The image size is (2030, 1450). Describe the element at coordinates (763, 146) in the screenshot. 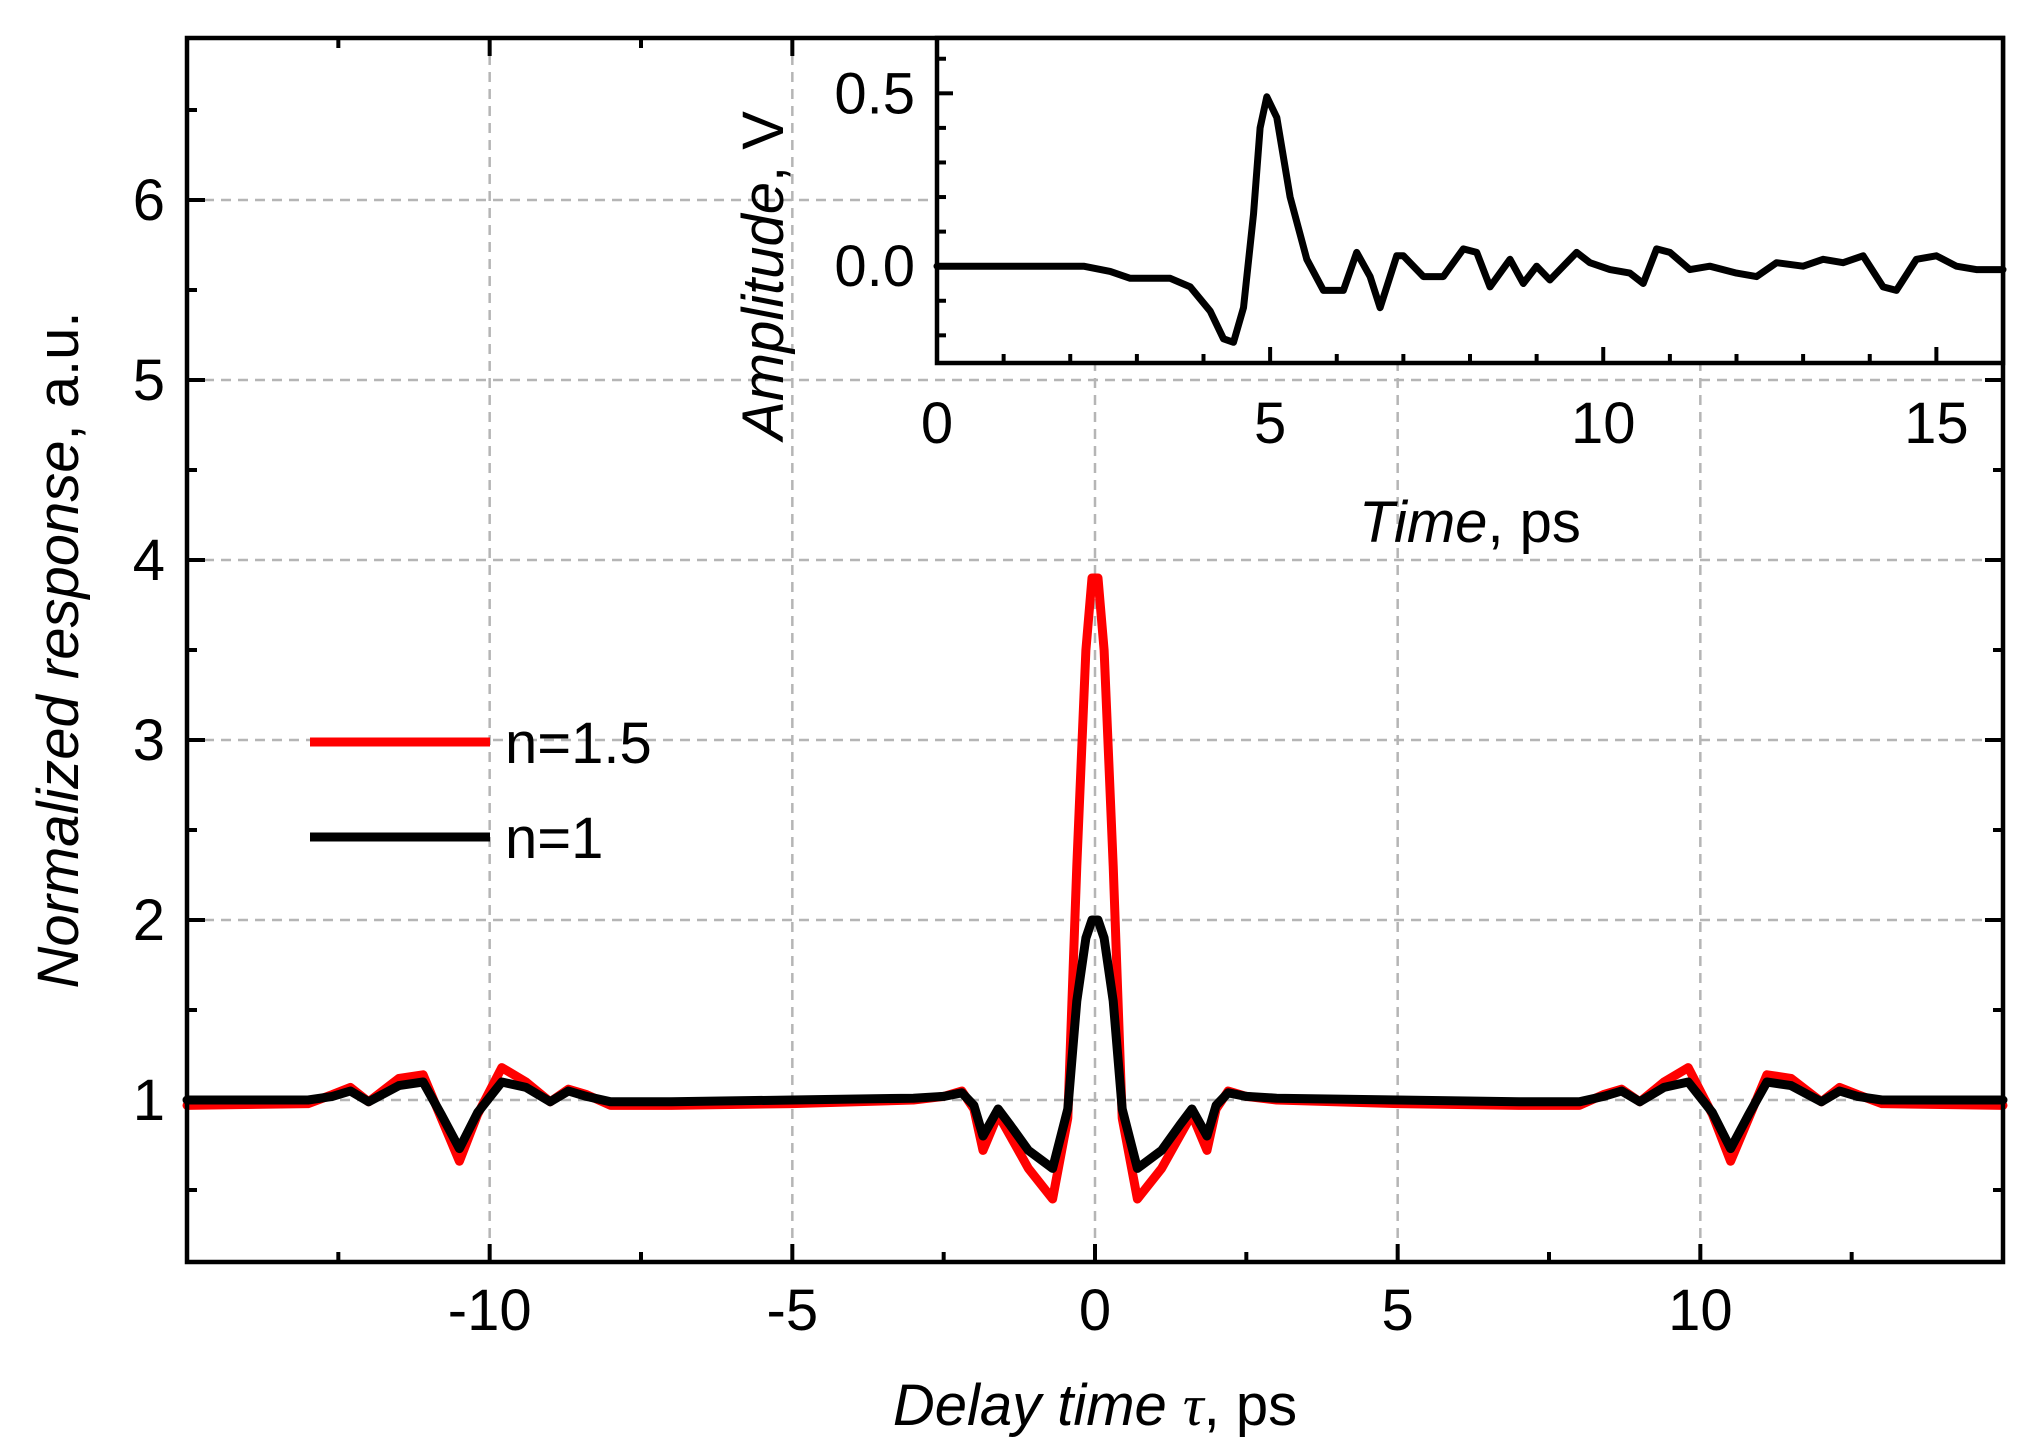

I see `inset-y-axis-title-suffix: , V` at that location.